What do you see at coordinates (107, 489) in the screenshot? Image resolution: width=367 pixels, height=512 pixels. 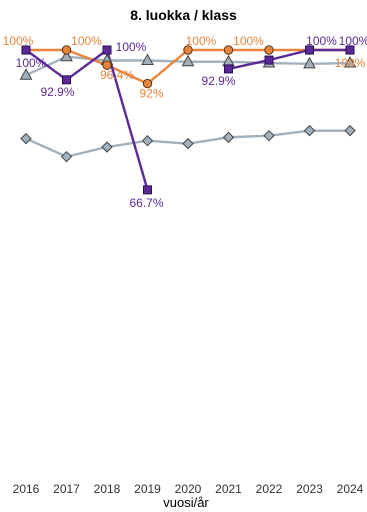 I see `x-tick-label: 2018` at bounding box center [107, 489].